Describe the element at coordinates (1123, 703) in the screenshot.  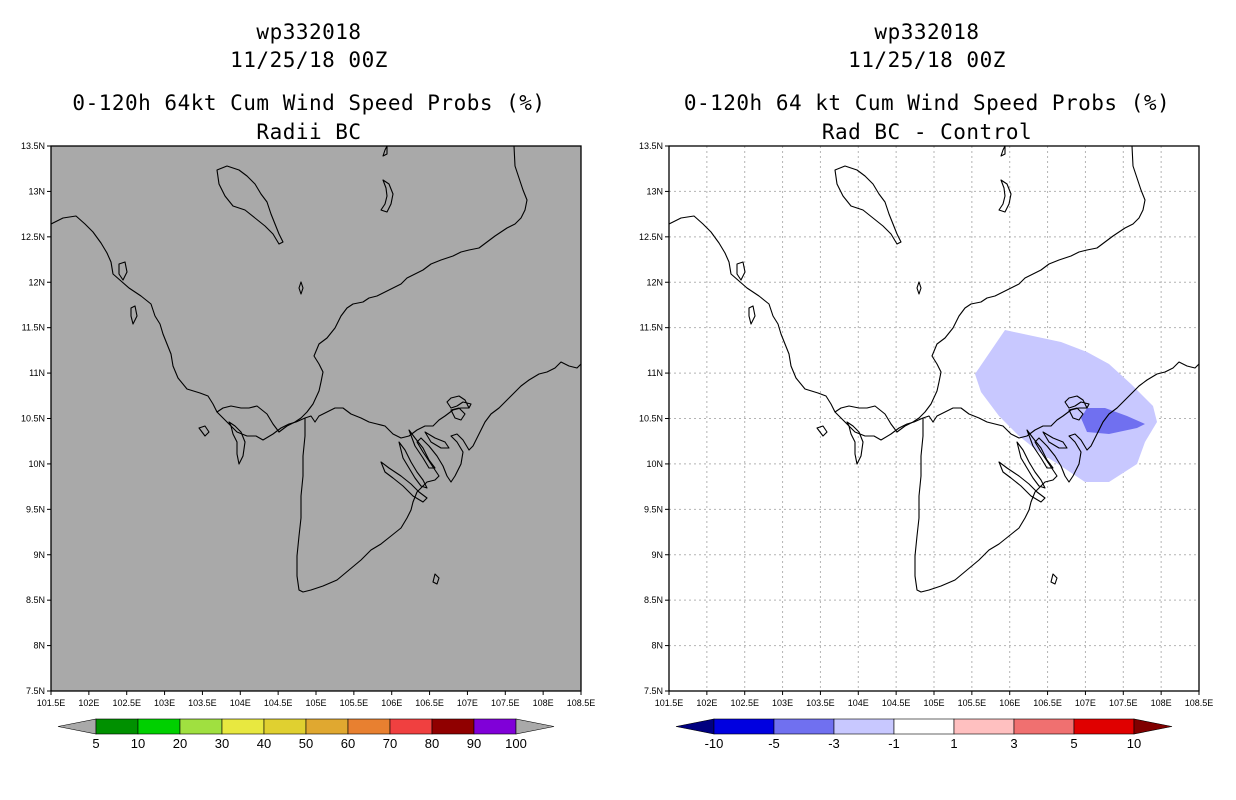
I see `lon-label: 107.5E` at that location.